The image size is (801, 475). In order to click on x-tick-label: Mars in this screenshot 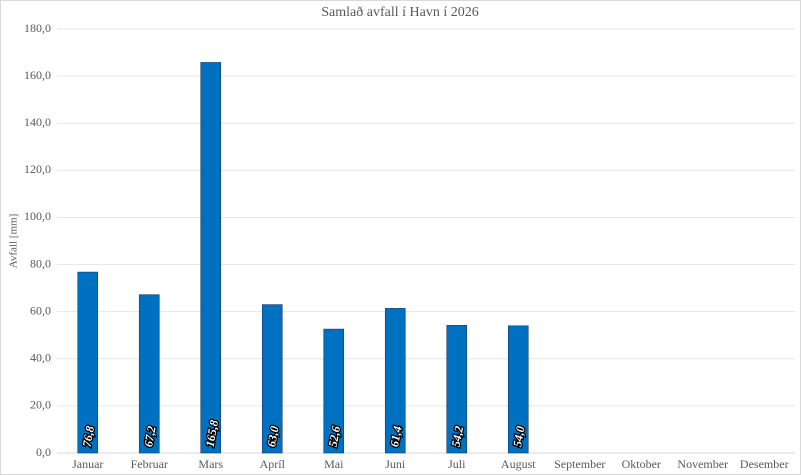, I will do `click(210, 464)`.